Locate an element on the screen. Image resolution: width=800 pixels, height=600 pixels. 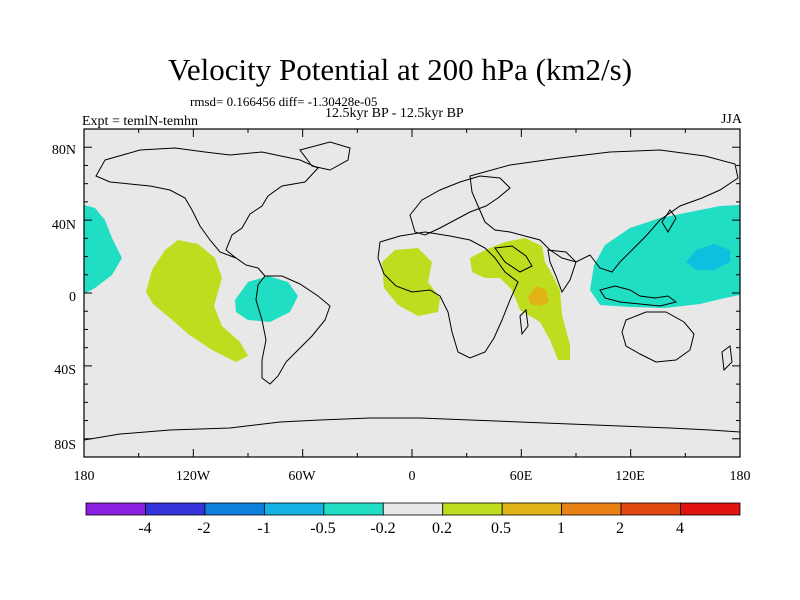
colorbar-label: -0.2 is located at coordinates (382, 528).